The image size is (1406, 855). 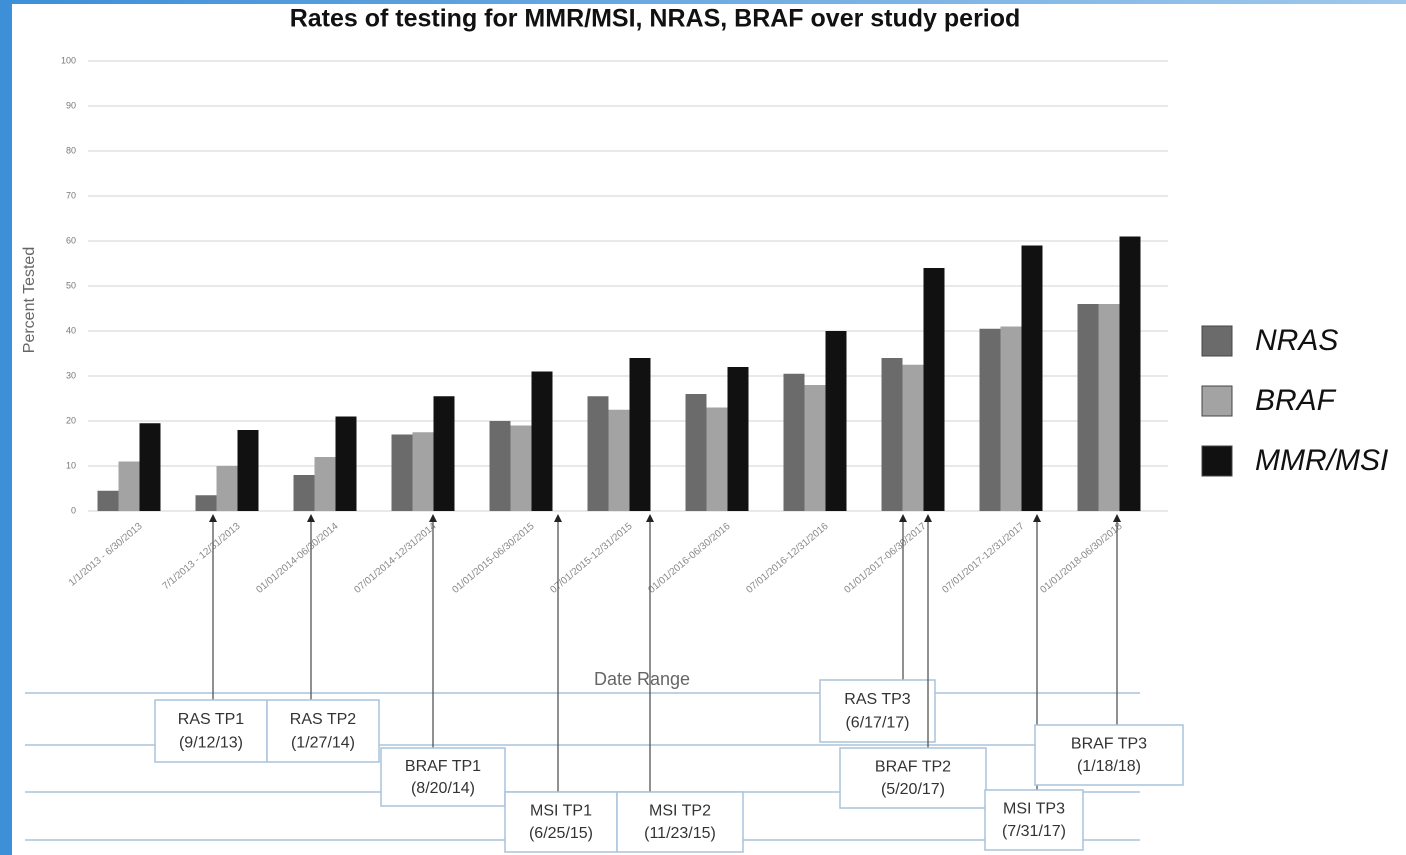 I want to click on y-tick-label: 20, so click(x=71, y=420).